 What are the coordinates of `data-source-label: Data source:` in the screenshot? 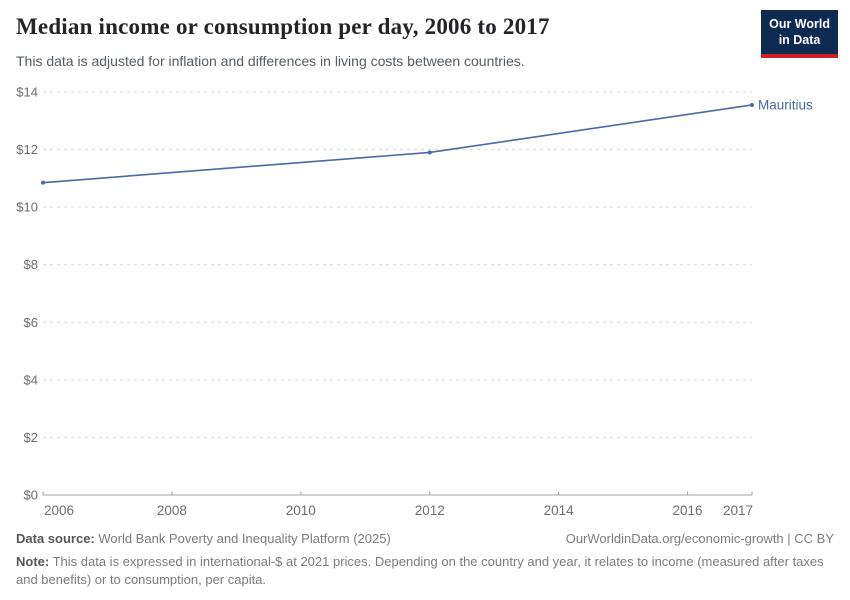 It's located at (55, 538).